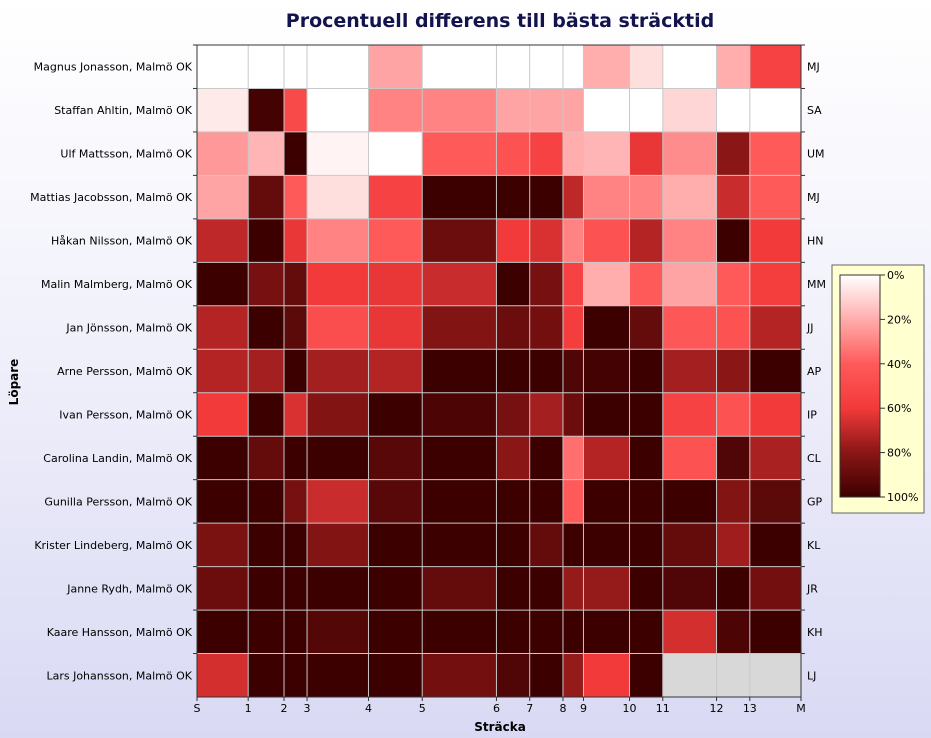 Image resolution: width=931 pixels, height=738 pixels. What do you see at coordinates (899, 453) in the screenshot?
I see `legend-tick-label: 80%` at bounding box center [899, 453].